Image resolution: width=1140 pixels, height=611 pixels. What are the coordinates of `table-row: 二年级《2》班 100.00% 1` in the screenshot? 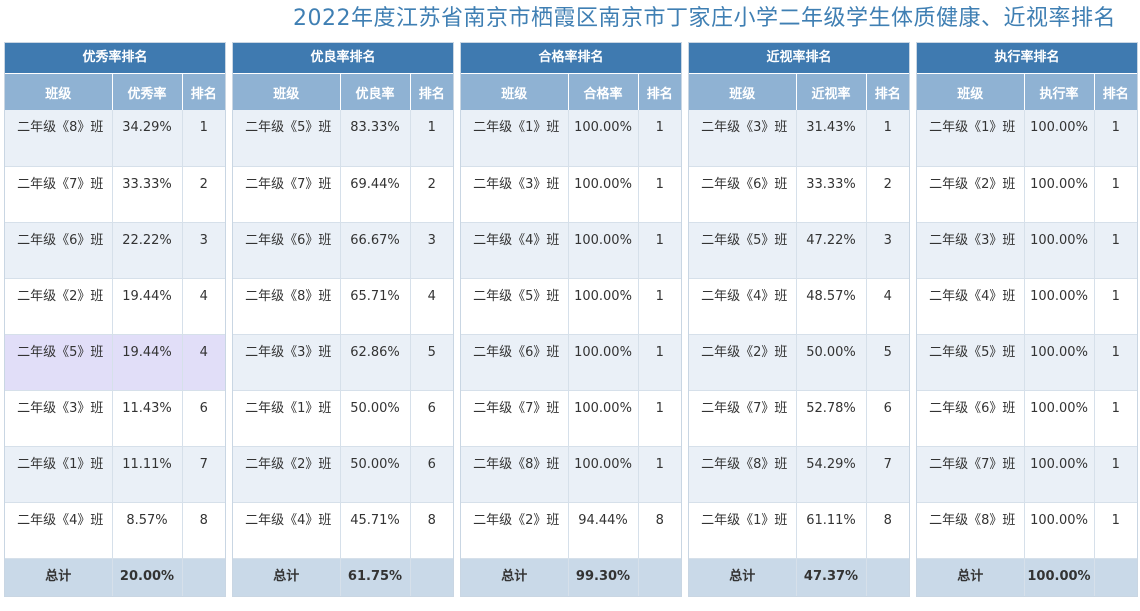 It's located at (1027, 194).